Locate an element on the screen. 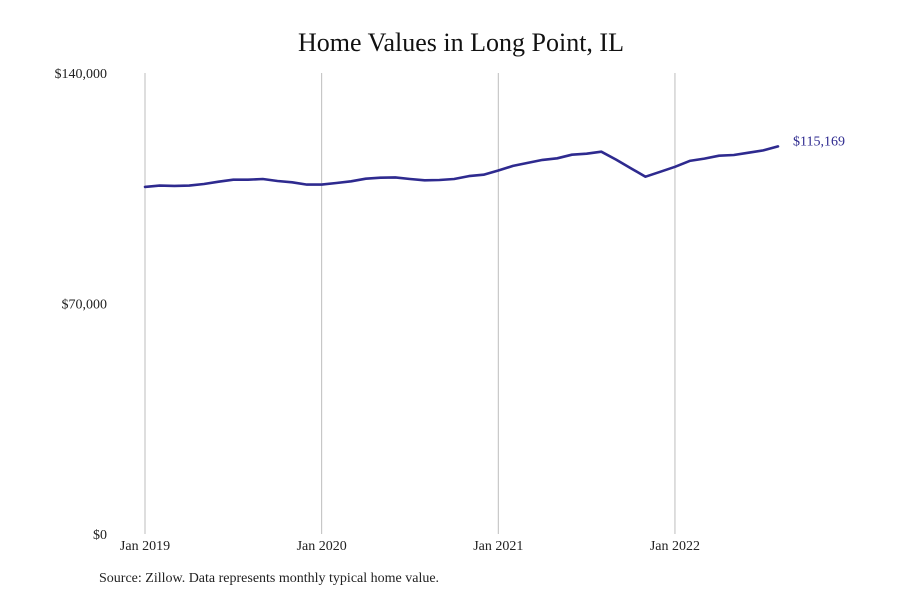 This screenshot has height=600, width=900. series-line is located at coordinates (461, 167).